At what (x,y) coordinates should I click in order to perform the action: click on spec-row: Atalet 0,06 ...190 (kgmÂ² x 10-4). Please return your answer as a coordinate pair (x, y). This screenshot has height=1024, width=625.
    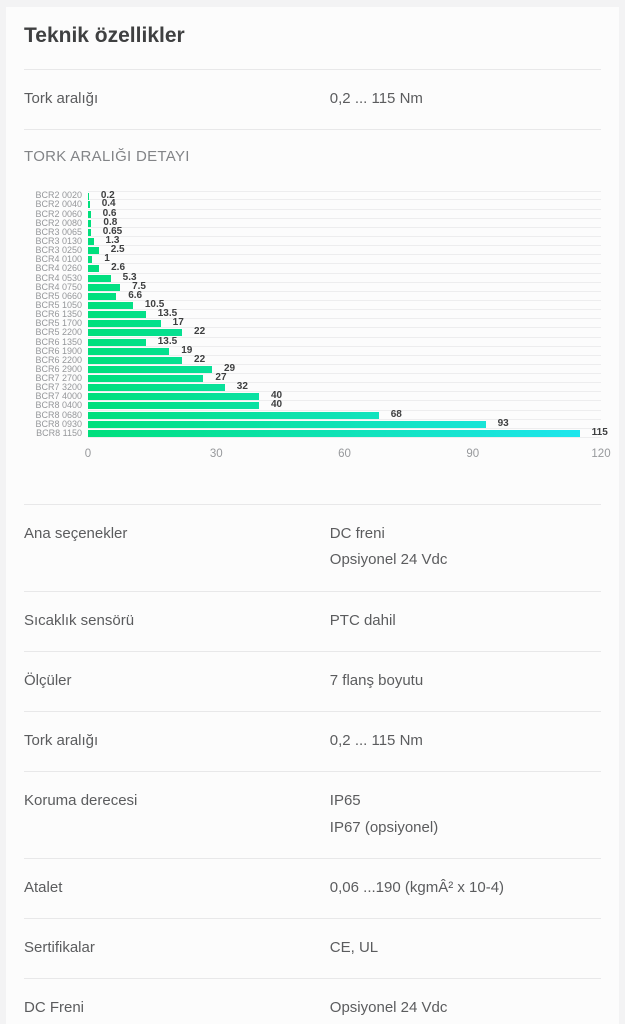
    Looking at the image, I should click on (312, 888).